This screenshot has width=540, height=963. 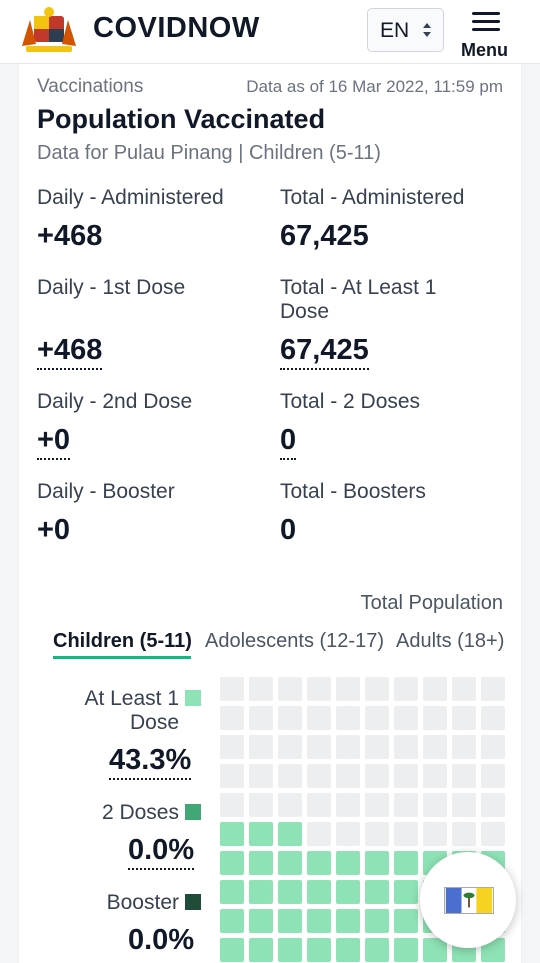 I want to click on tab-children: Children (5-11), so click(x=122, y=641).